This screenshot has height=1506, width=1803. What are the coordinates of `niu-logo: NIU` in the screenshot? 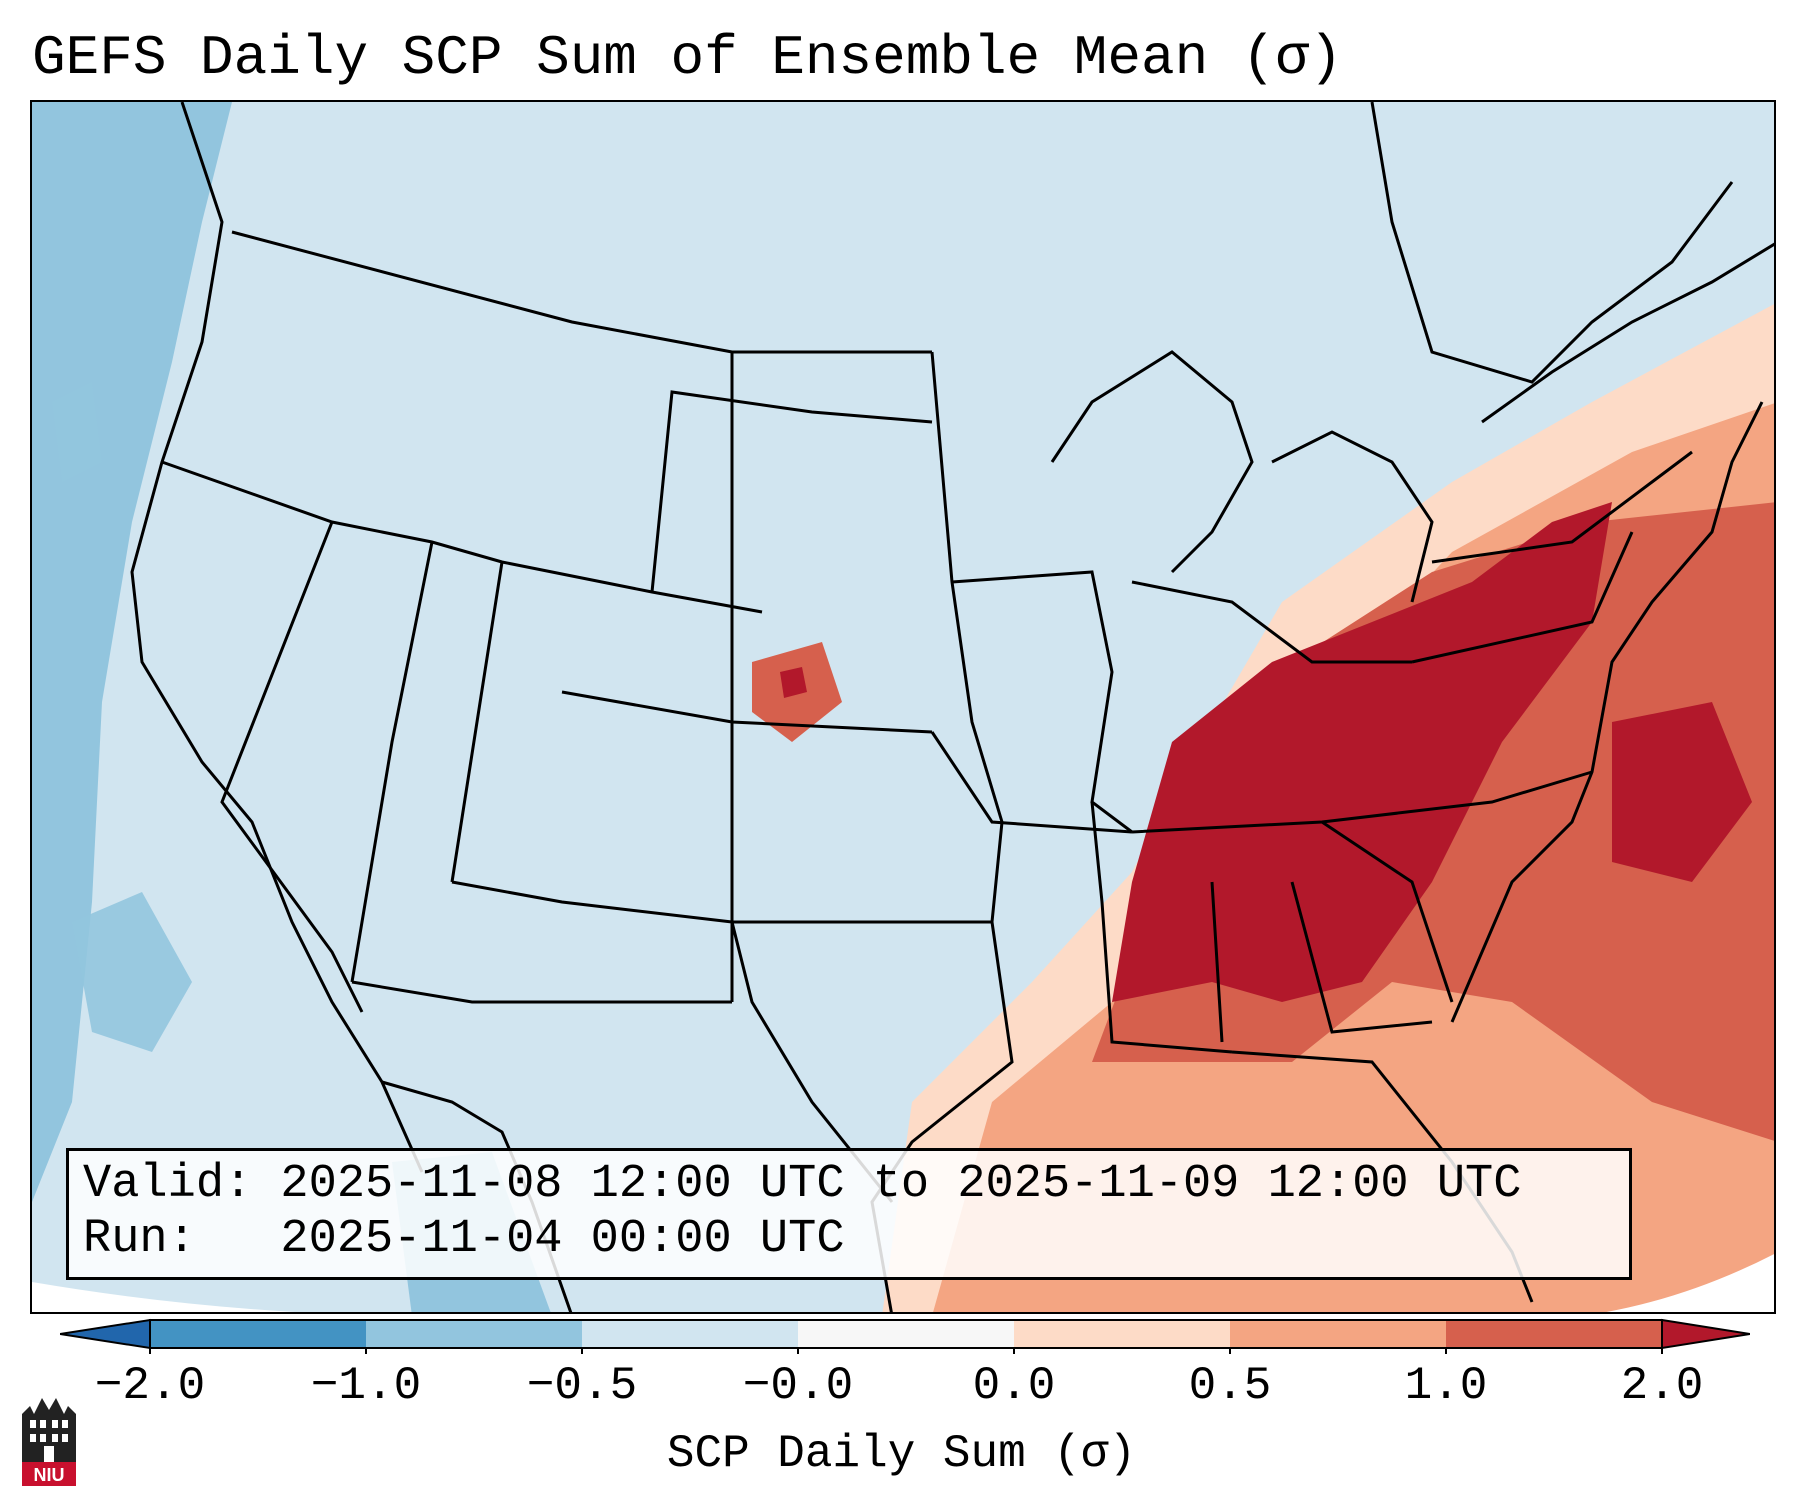 It's located at (49, 1442).